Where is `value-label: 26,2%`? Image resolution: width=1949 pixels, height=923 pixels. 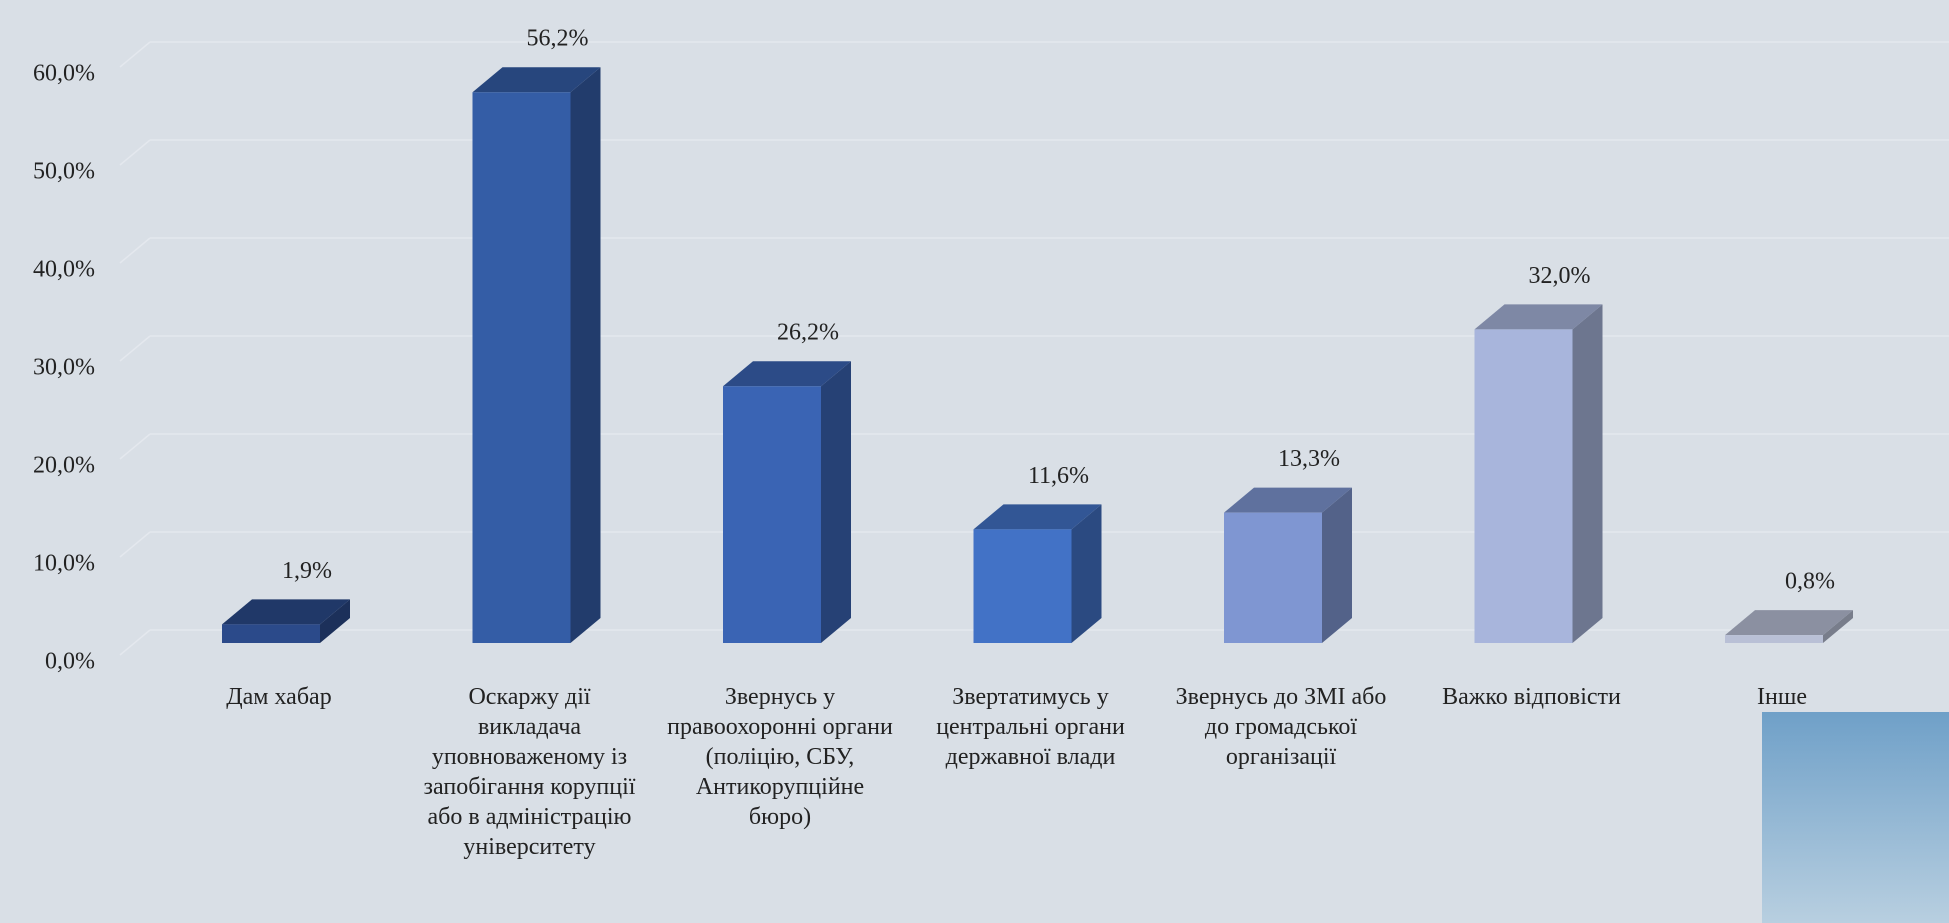 value-label: 26,2% is located at coordinates (808, 333).